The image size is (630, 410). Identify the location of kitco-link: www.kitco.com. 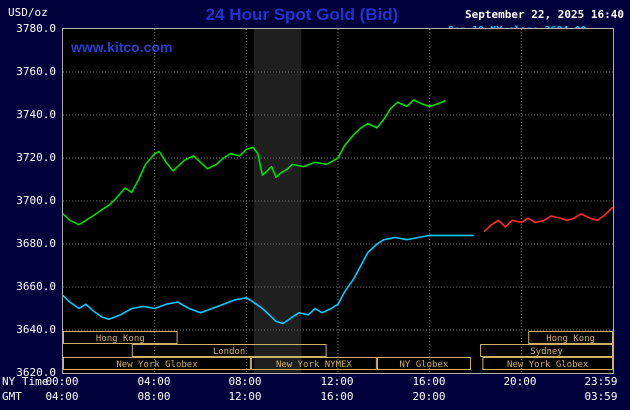
(122, 47).